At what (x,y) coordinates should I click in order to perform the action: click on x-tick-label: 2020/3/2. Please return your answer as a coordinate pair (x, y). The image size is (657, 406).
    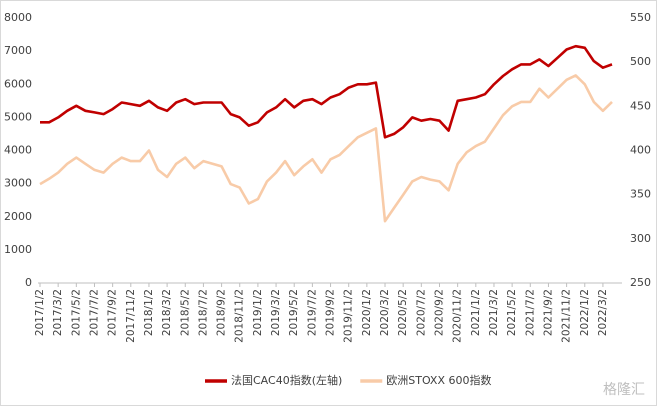
    Looking at the image, I should click on (385, 312).